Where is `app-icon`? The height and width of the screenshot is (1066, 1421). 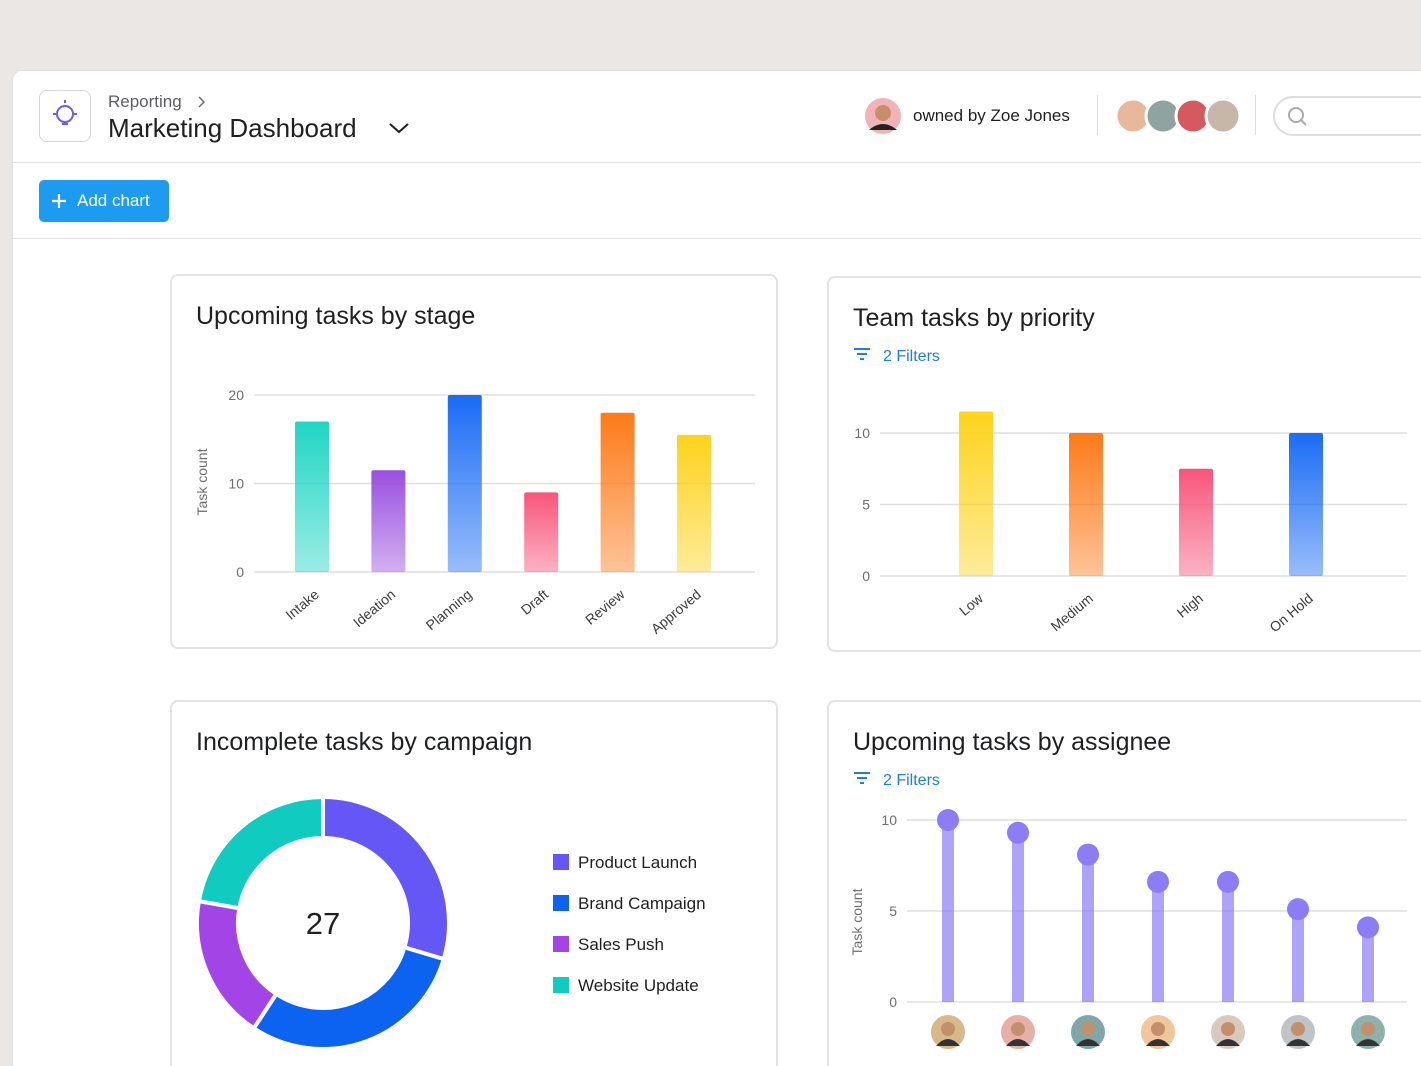 app-icon is located at coordinates (65, 116).